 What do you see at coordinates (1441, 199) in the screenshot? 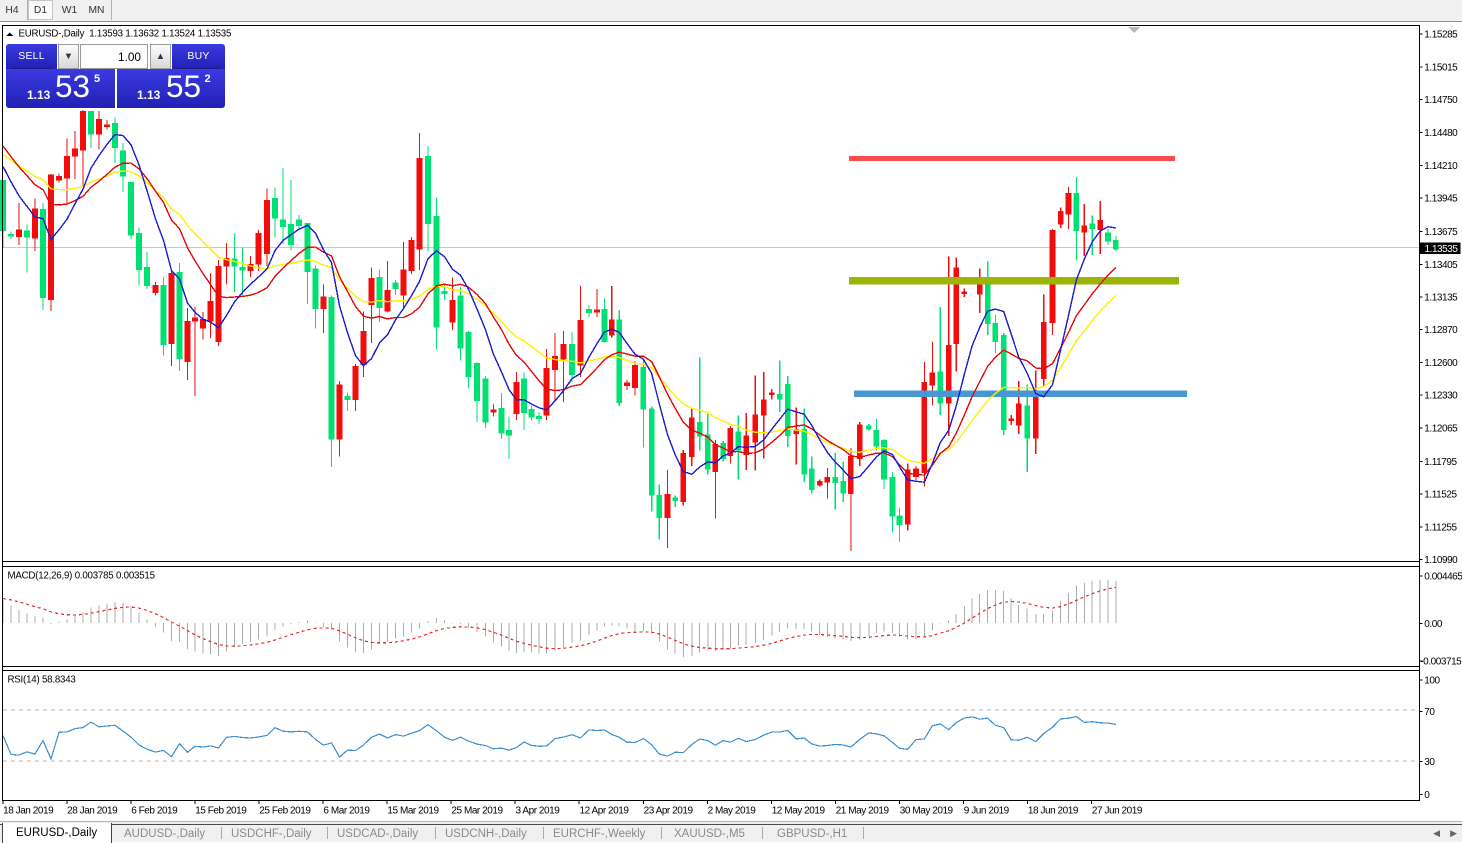
I see `svg-text: 1.13945` at bounding box center [1441, 199].